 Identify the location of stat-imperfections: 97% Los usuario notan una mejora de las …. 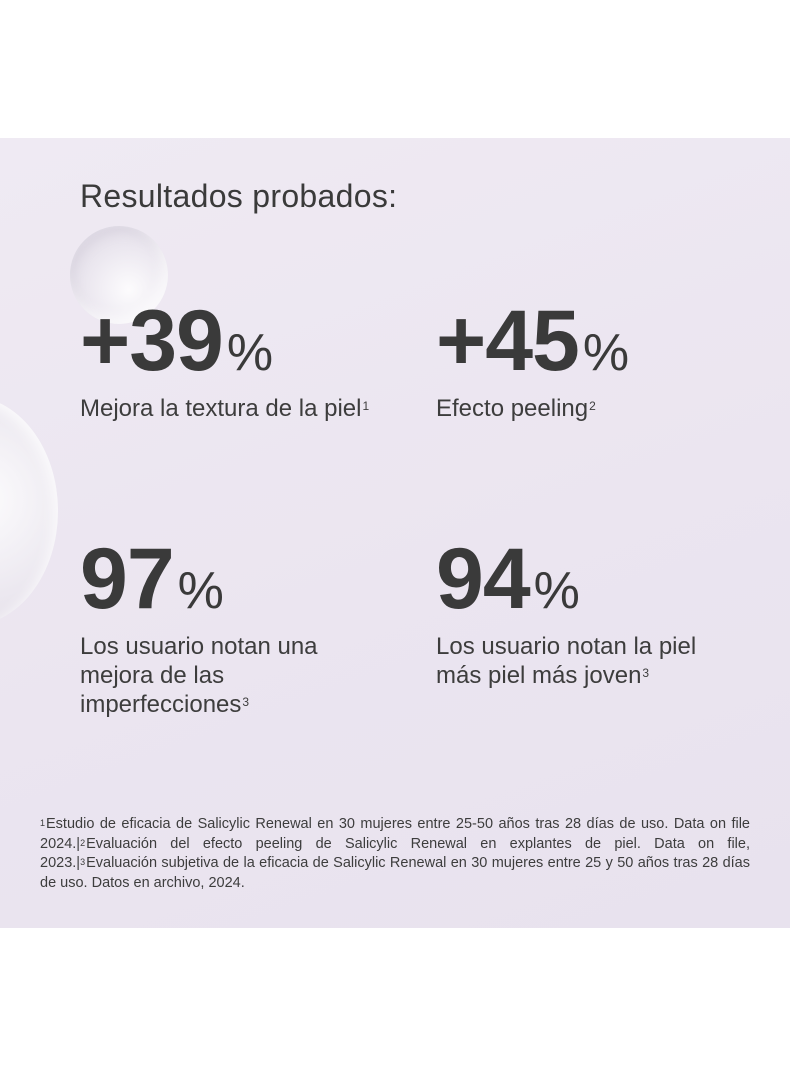
(210, 627).